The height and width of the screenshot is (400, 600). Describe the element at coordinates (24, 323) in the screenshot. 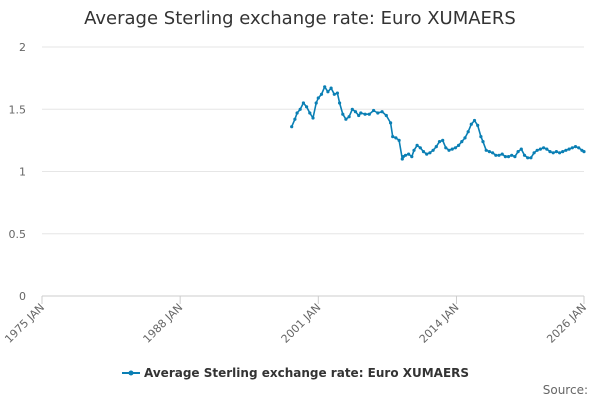

I see `x-tick-label: 1975 JAN` at that location.